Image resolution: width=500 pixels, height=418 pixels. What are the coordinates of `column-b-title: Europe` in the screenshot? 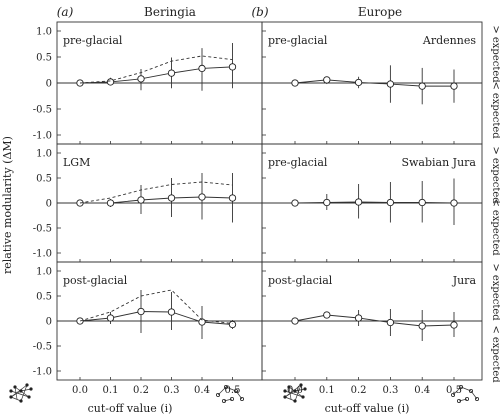 It's located at (380, 12).